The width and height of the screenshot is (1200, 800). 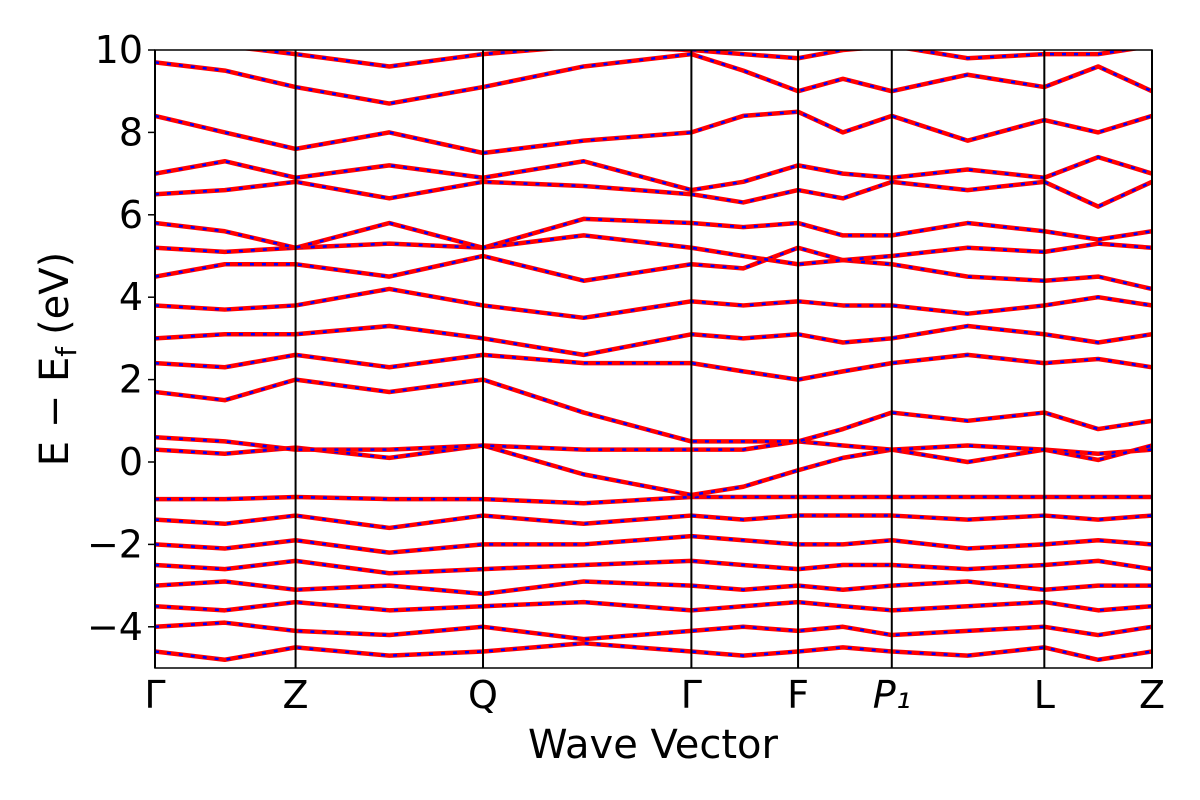 I want to click on y-tick-label: 4, so click(x=131, y=297).